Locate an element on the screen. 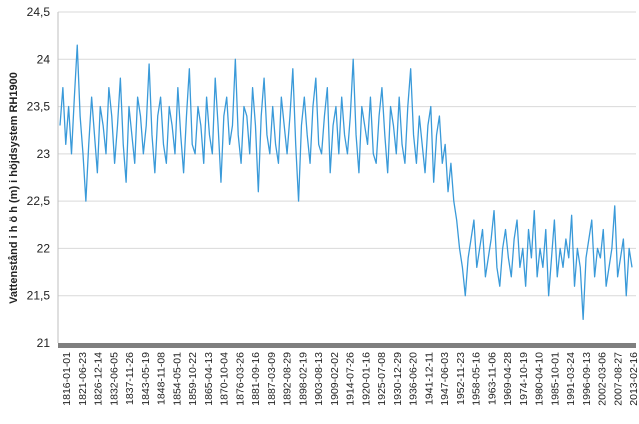 The width and height of the screenshot is (639, 424). y-axis-ticks: 21 21,5 22 22,5 23 23,5 24 24,5 is located at coordinates (39, 177).